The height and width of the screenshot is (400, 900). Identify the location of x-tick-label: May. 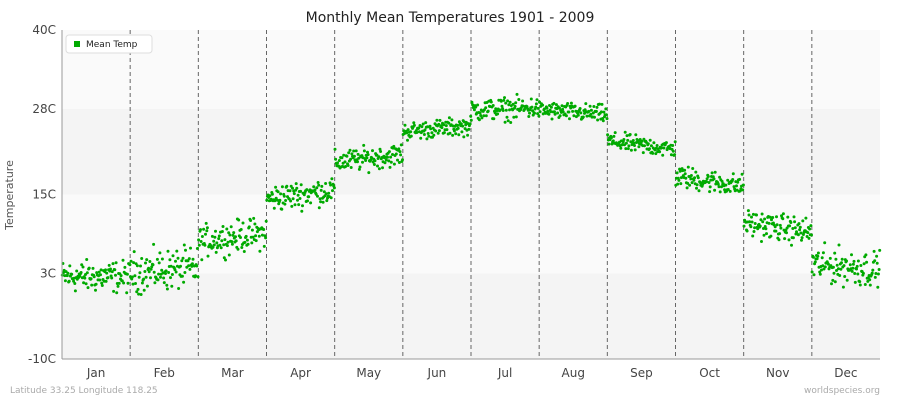
(368, 373).